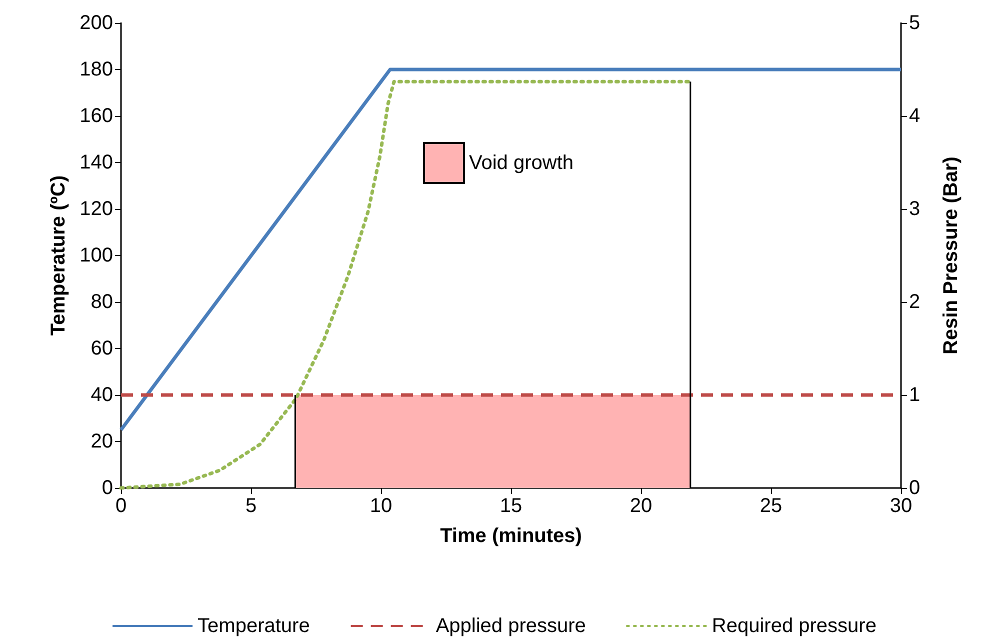 Image resolution: width=988 pixels, height=643 pixels. What do you see at coordinates (101, 302) in the screenshot?
I see `y-tick-label: 80` at bounding box center [101, 302].